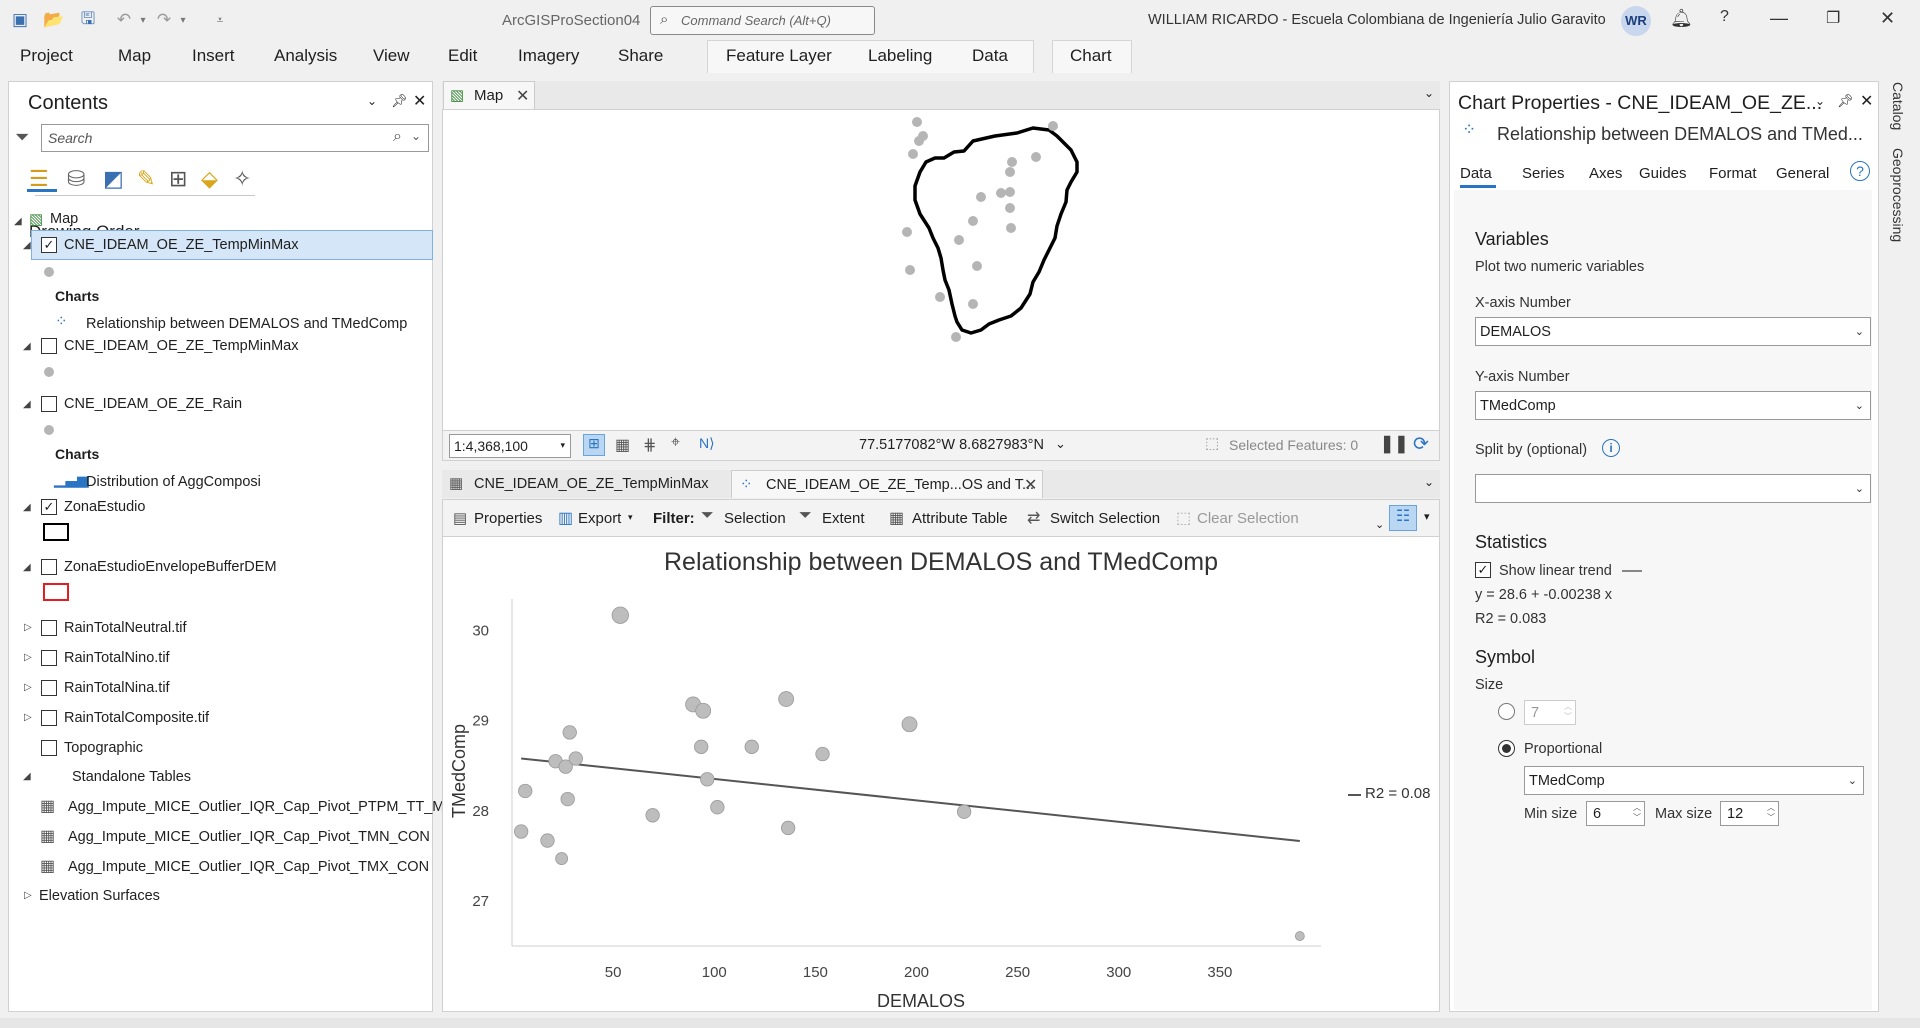  I want to click on scale-selector: 1:4,368,100 ▾, so click(510, 446).